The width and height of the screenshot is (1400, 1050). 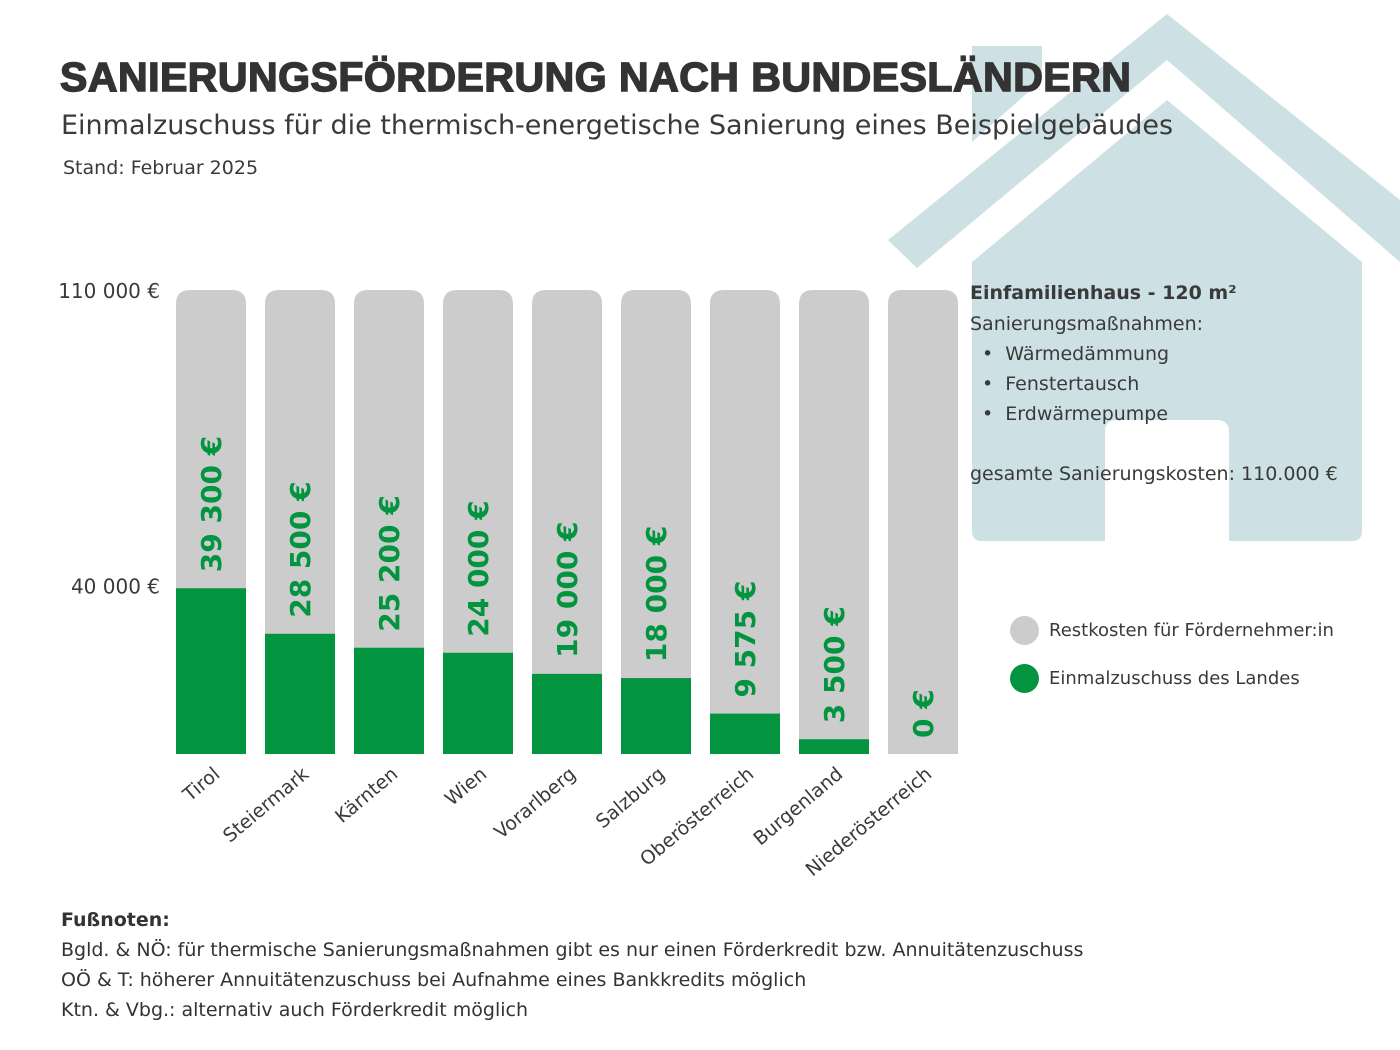 I want to click on y-tick-label: 40 000 €, so click(x=115, y=586).